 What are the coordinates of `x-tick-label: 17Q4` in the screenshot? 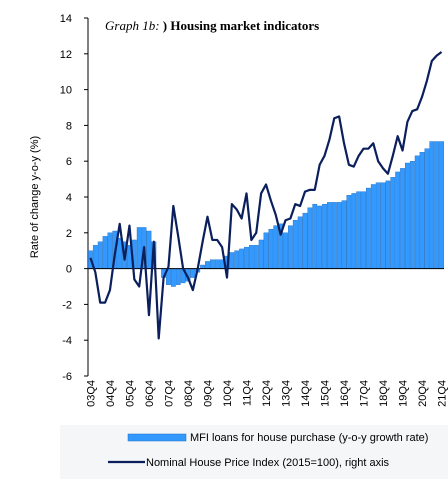 It's located at (365, 393).